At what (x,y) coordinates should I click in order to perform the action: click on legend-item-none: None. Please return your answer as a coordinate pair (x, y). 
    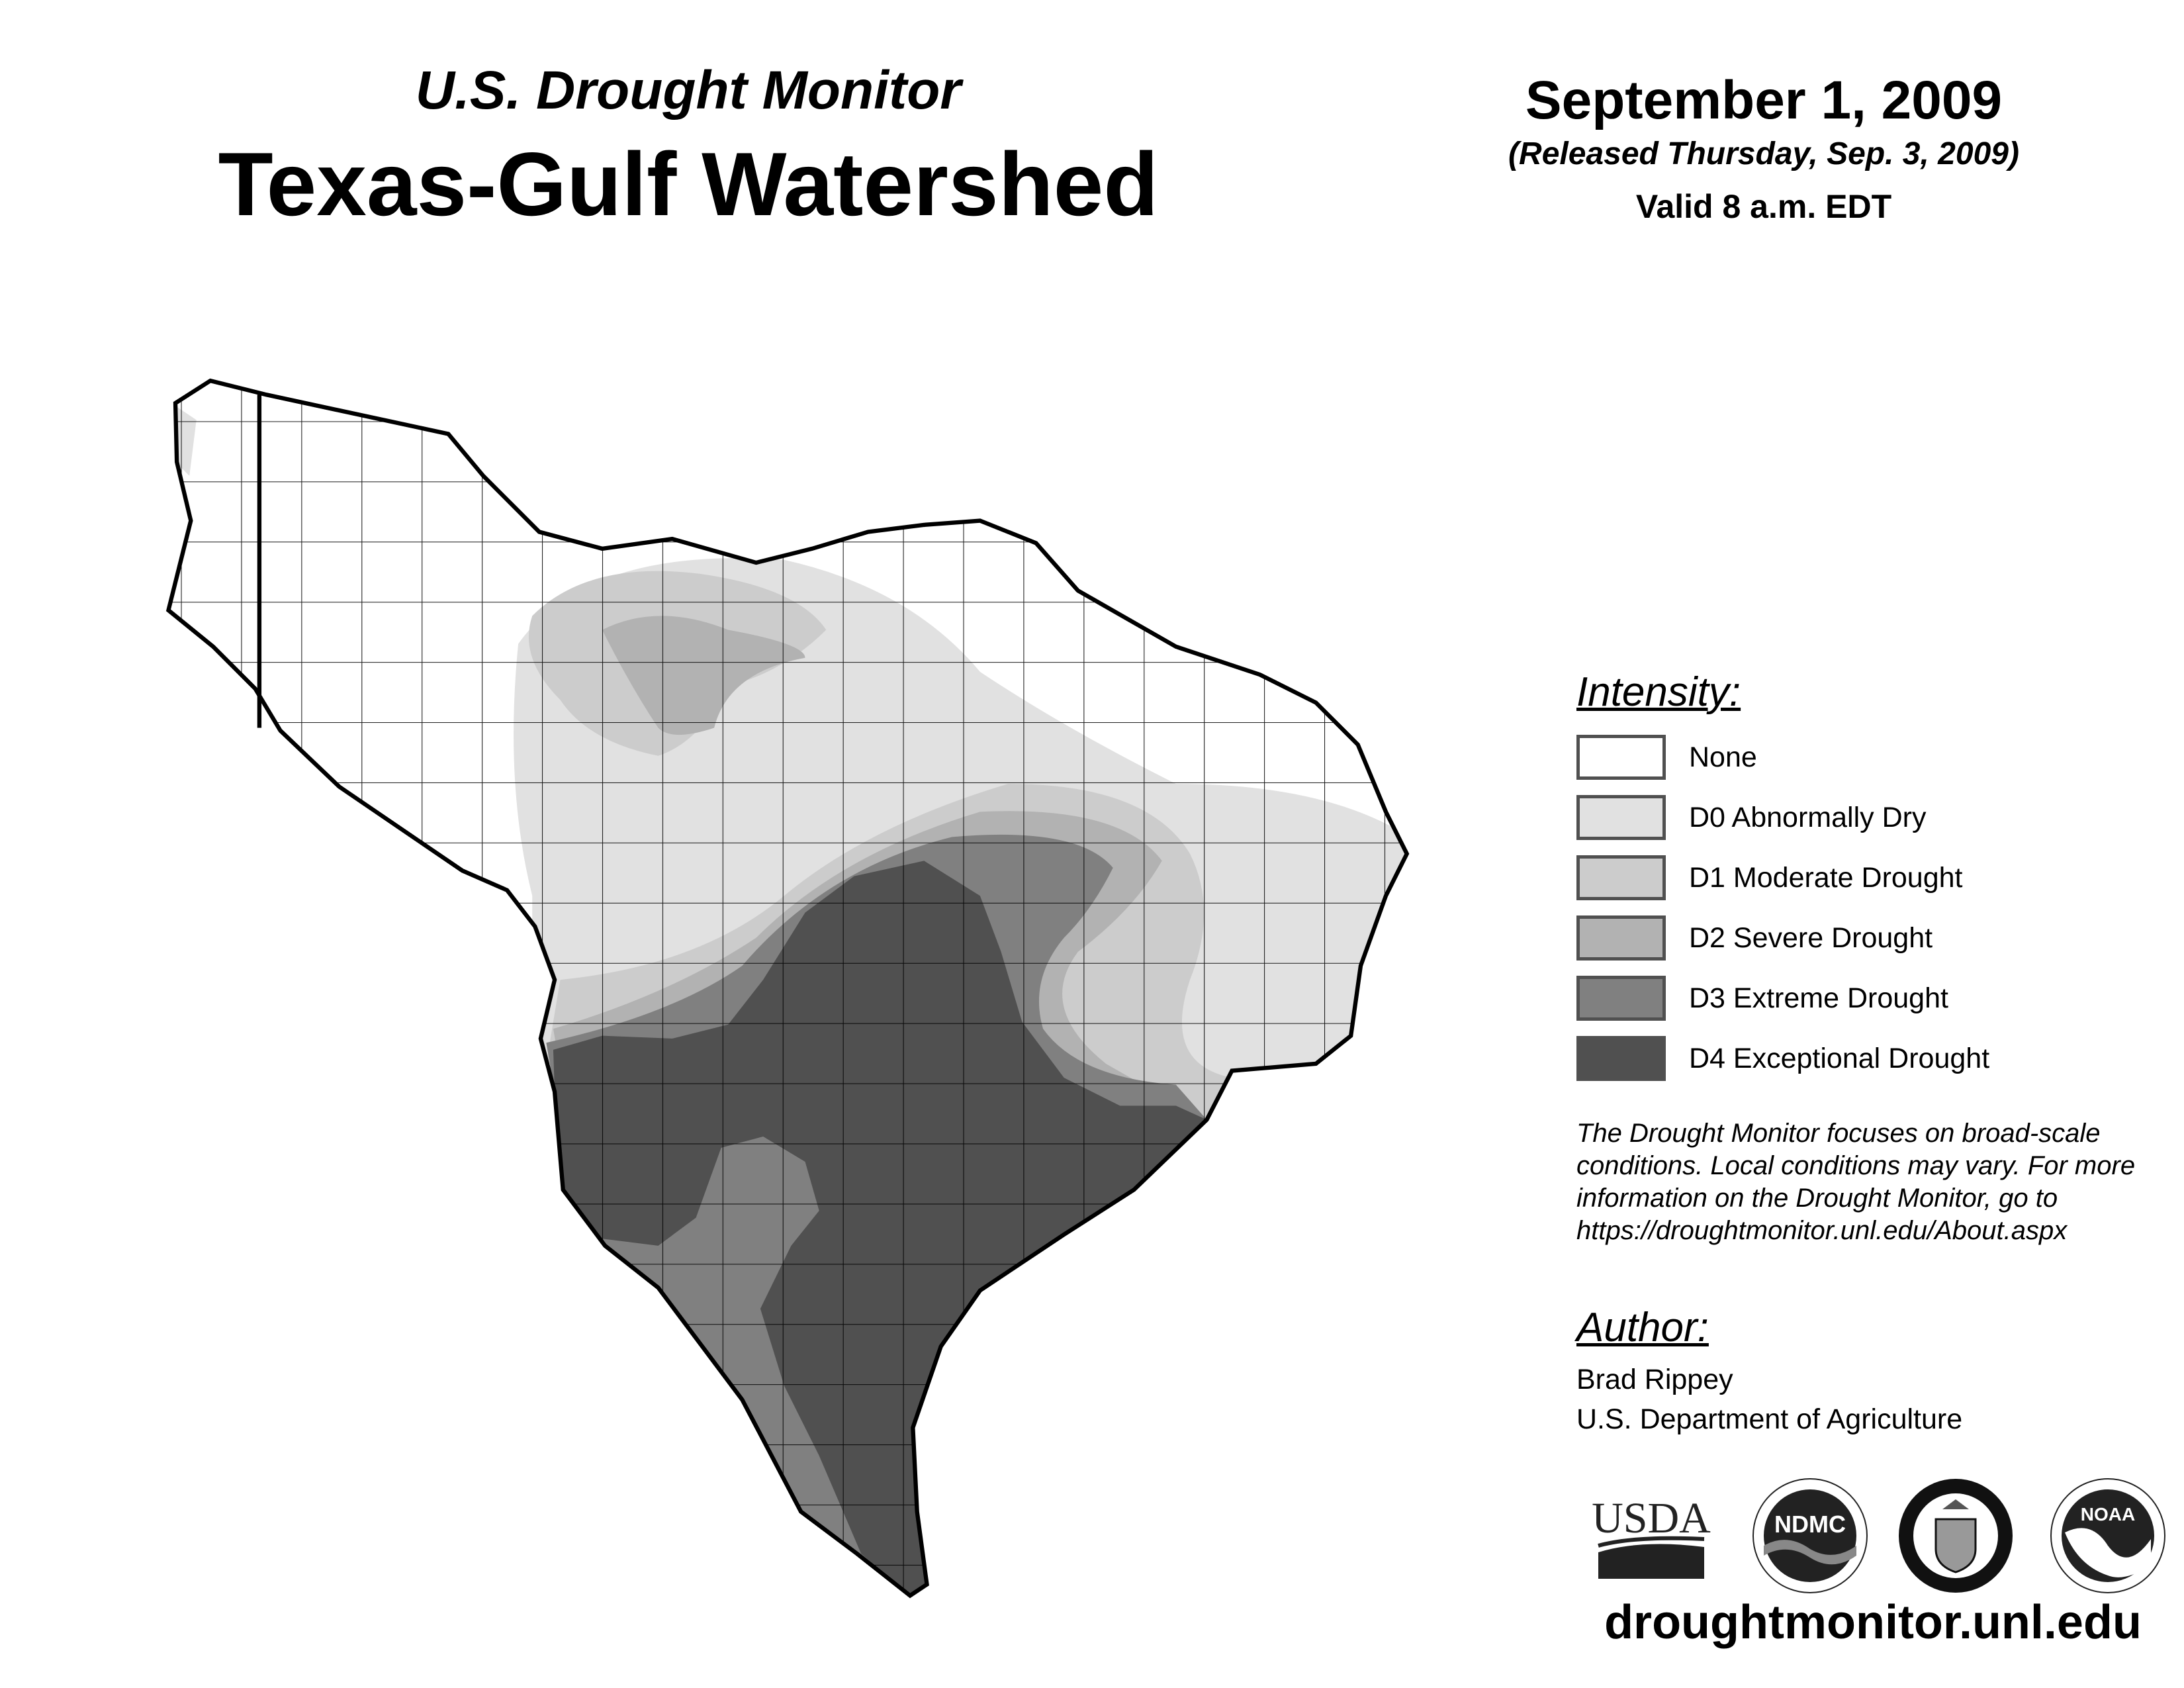
    Looking at the image, I should click on (1666, 757).